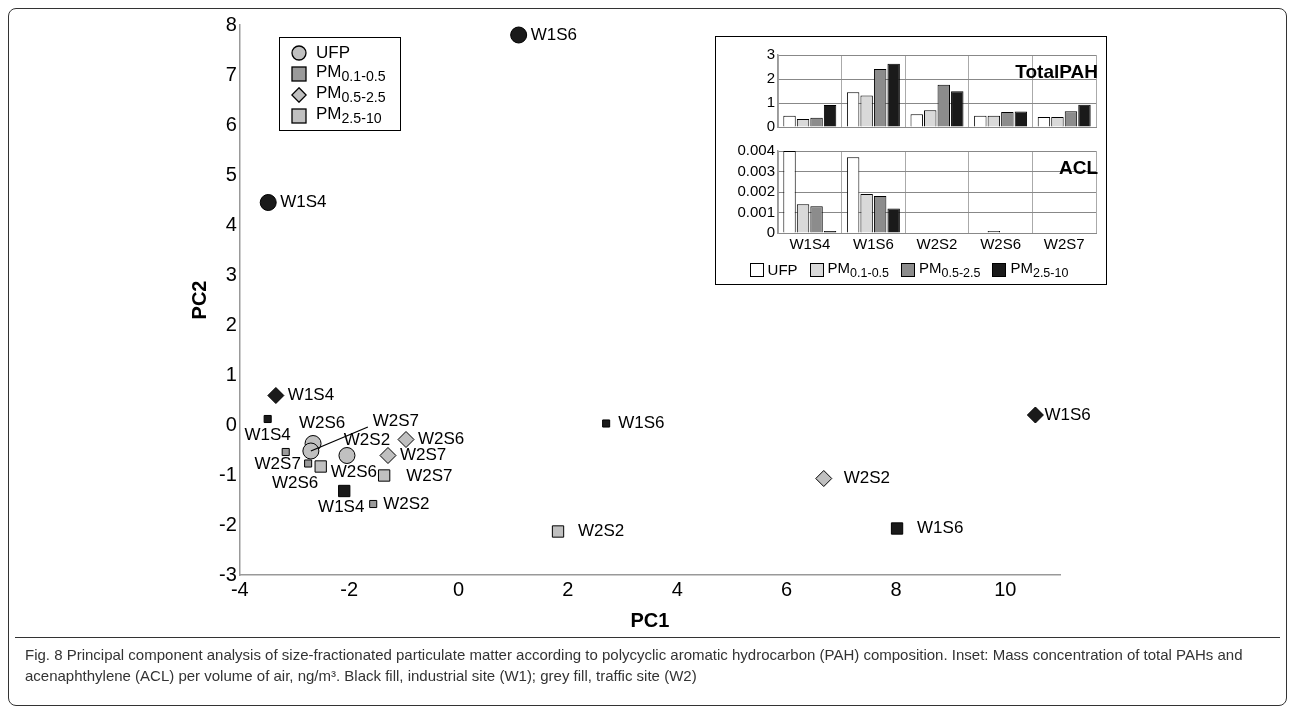 The image size is (1295, 714). I want to click on x-tick-label: W2S7, so click(1064, 244).